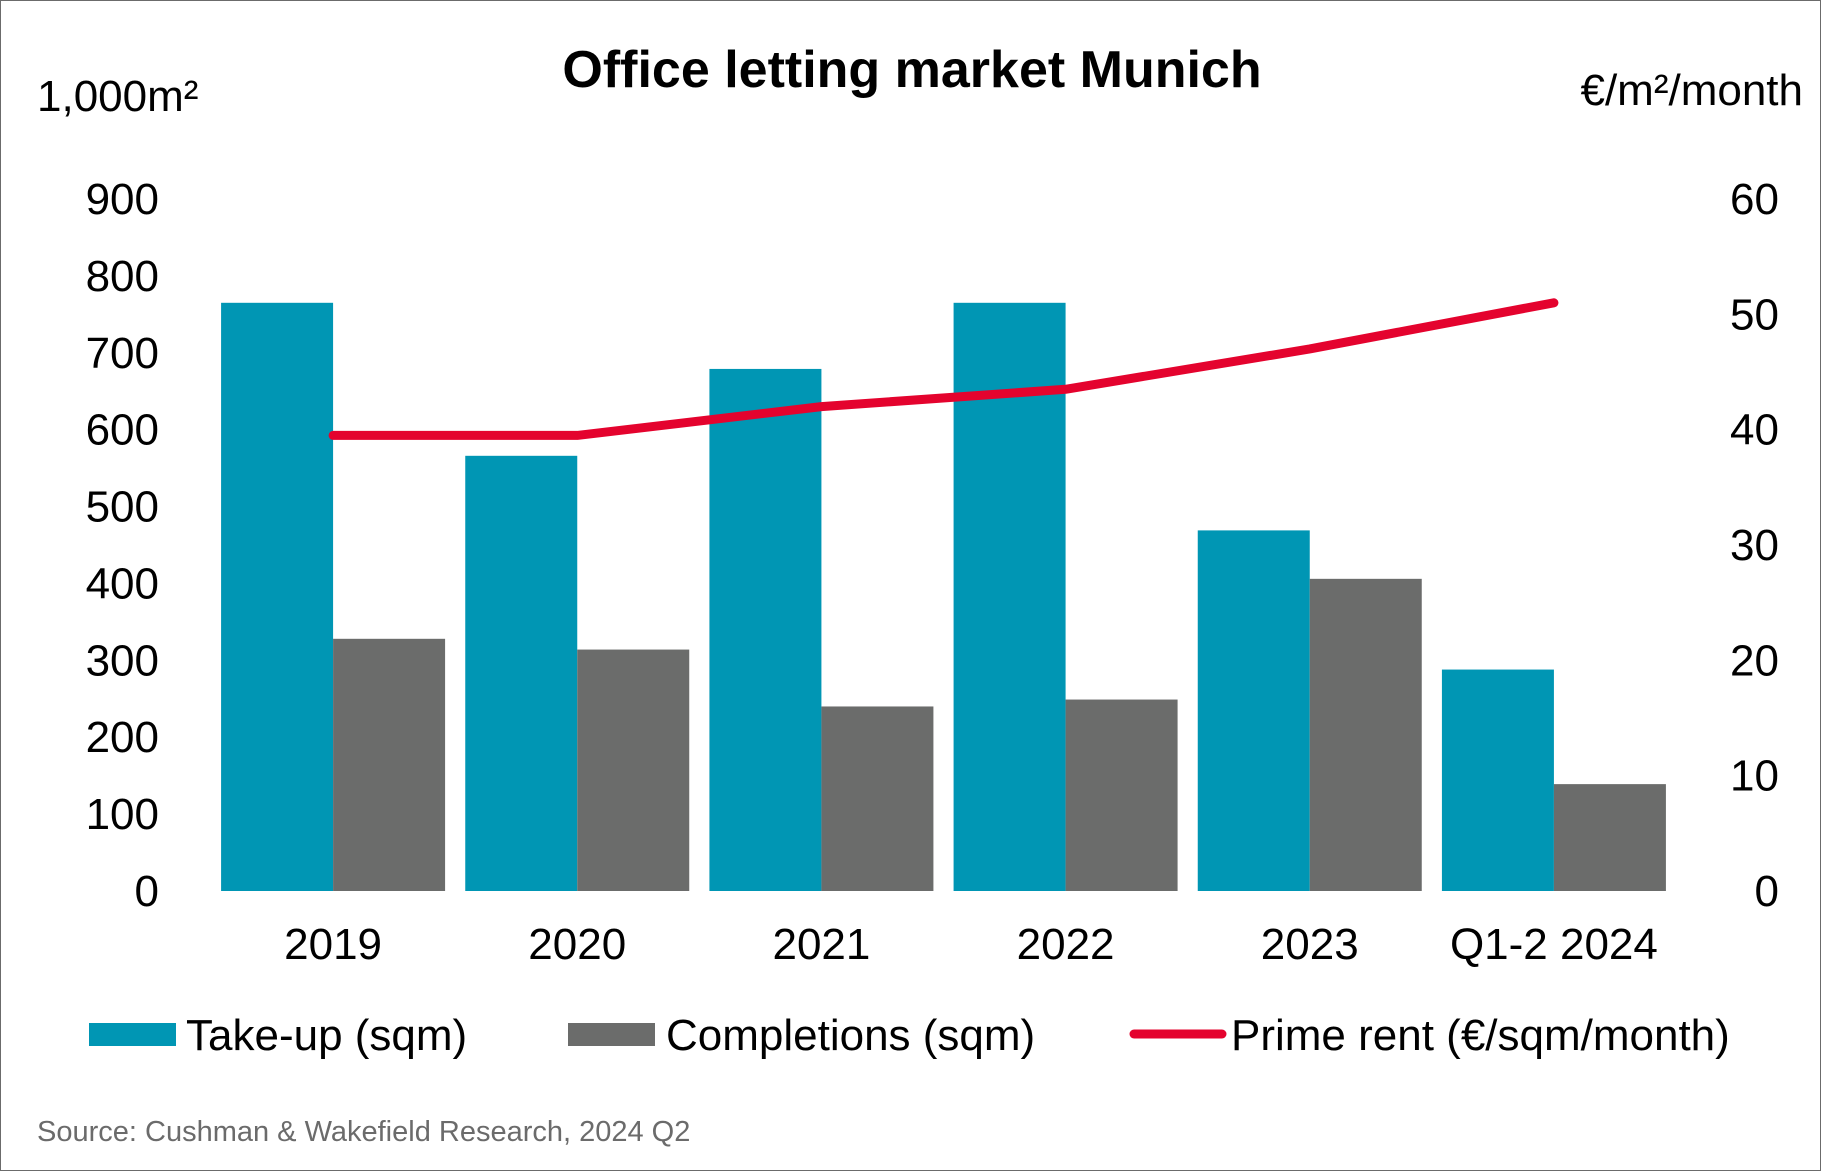  I want to click on x-category-label: 2021, so click(821, 944).